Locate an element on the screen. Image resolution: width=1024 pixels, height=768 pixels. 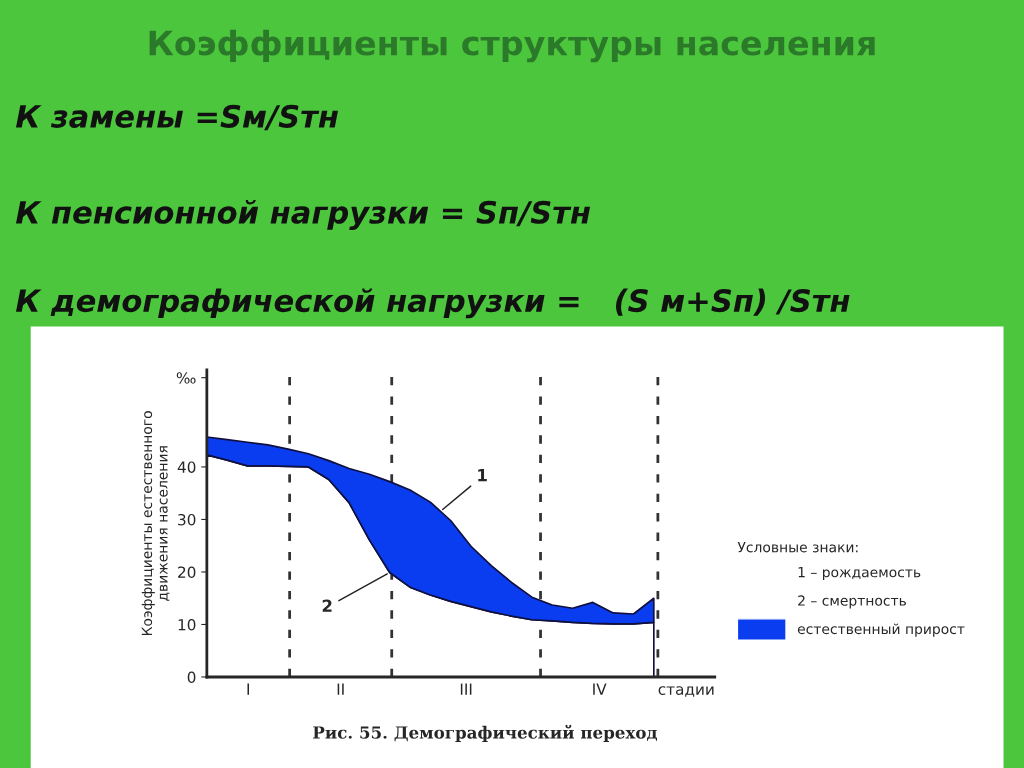
text: 1 – рождаемость is located at coordinates (859, 574).